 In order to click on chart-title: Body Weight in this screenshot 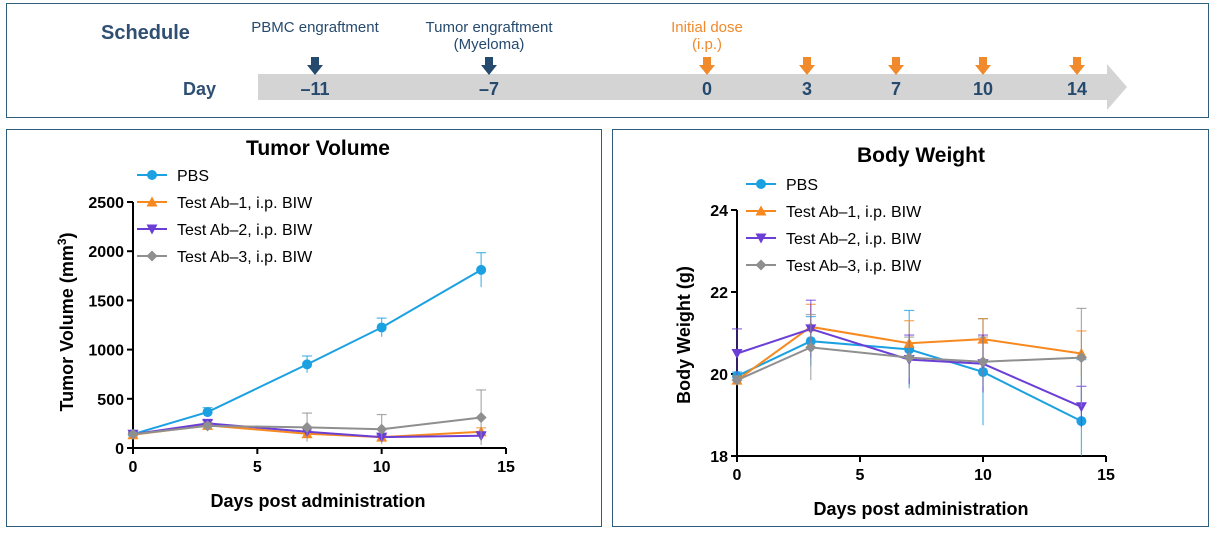, I will do `click(921, 155)`.